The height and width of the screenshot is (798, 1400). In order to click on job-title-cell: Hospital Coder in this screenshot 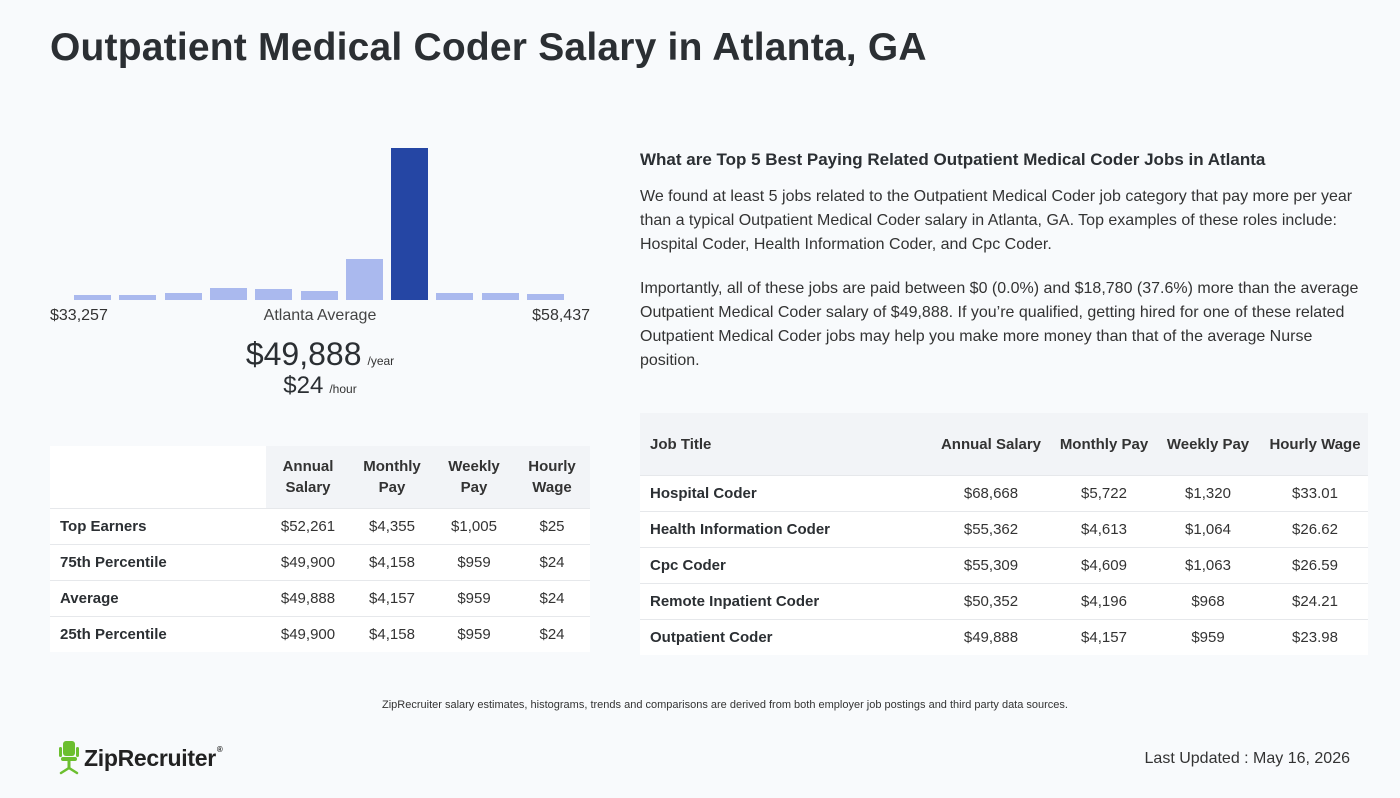, I will do `click(784, 493)`.